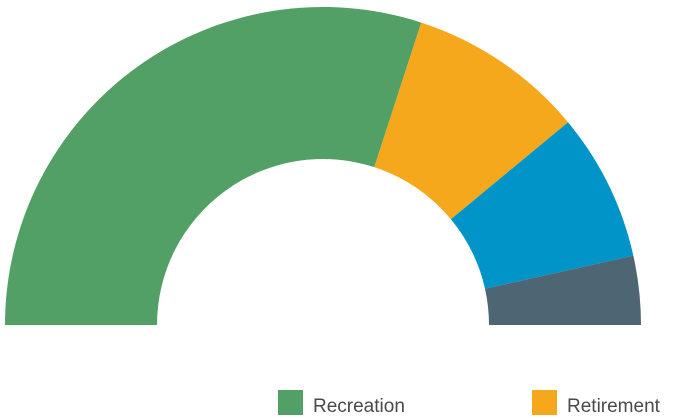  I want to click on legend-label-recreation: Recreation, so click(359, 406).